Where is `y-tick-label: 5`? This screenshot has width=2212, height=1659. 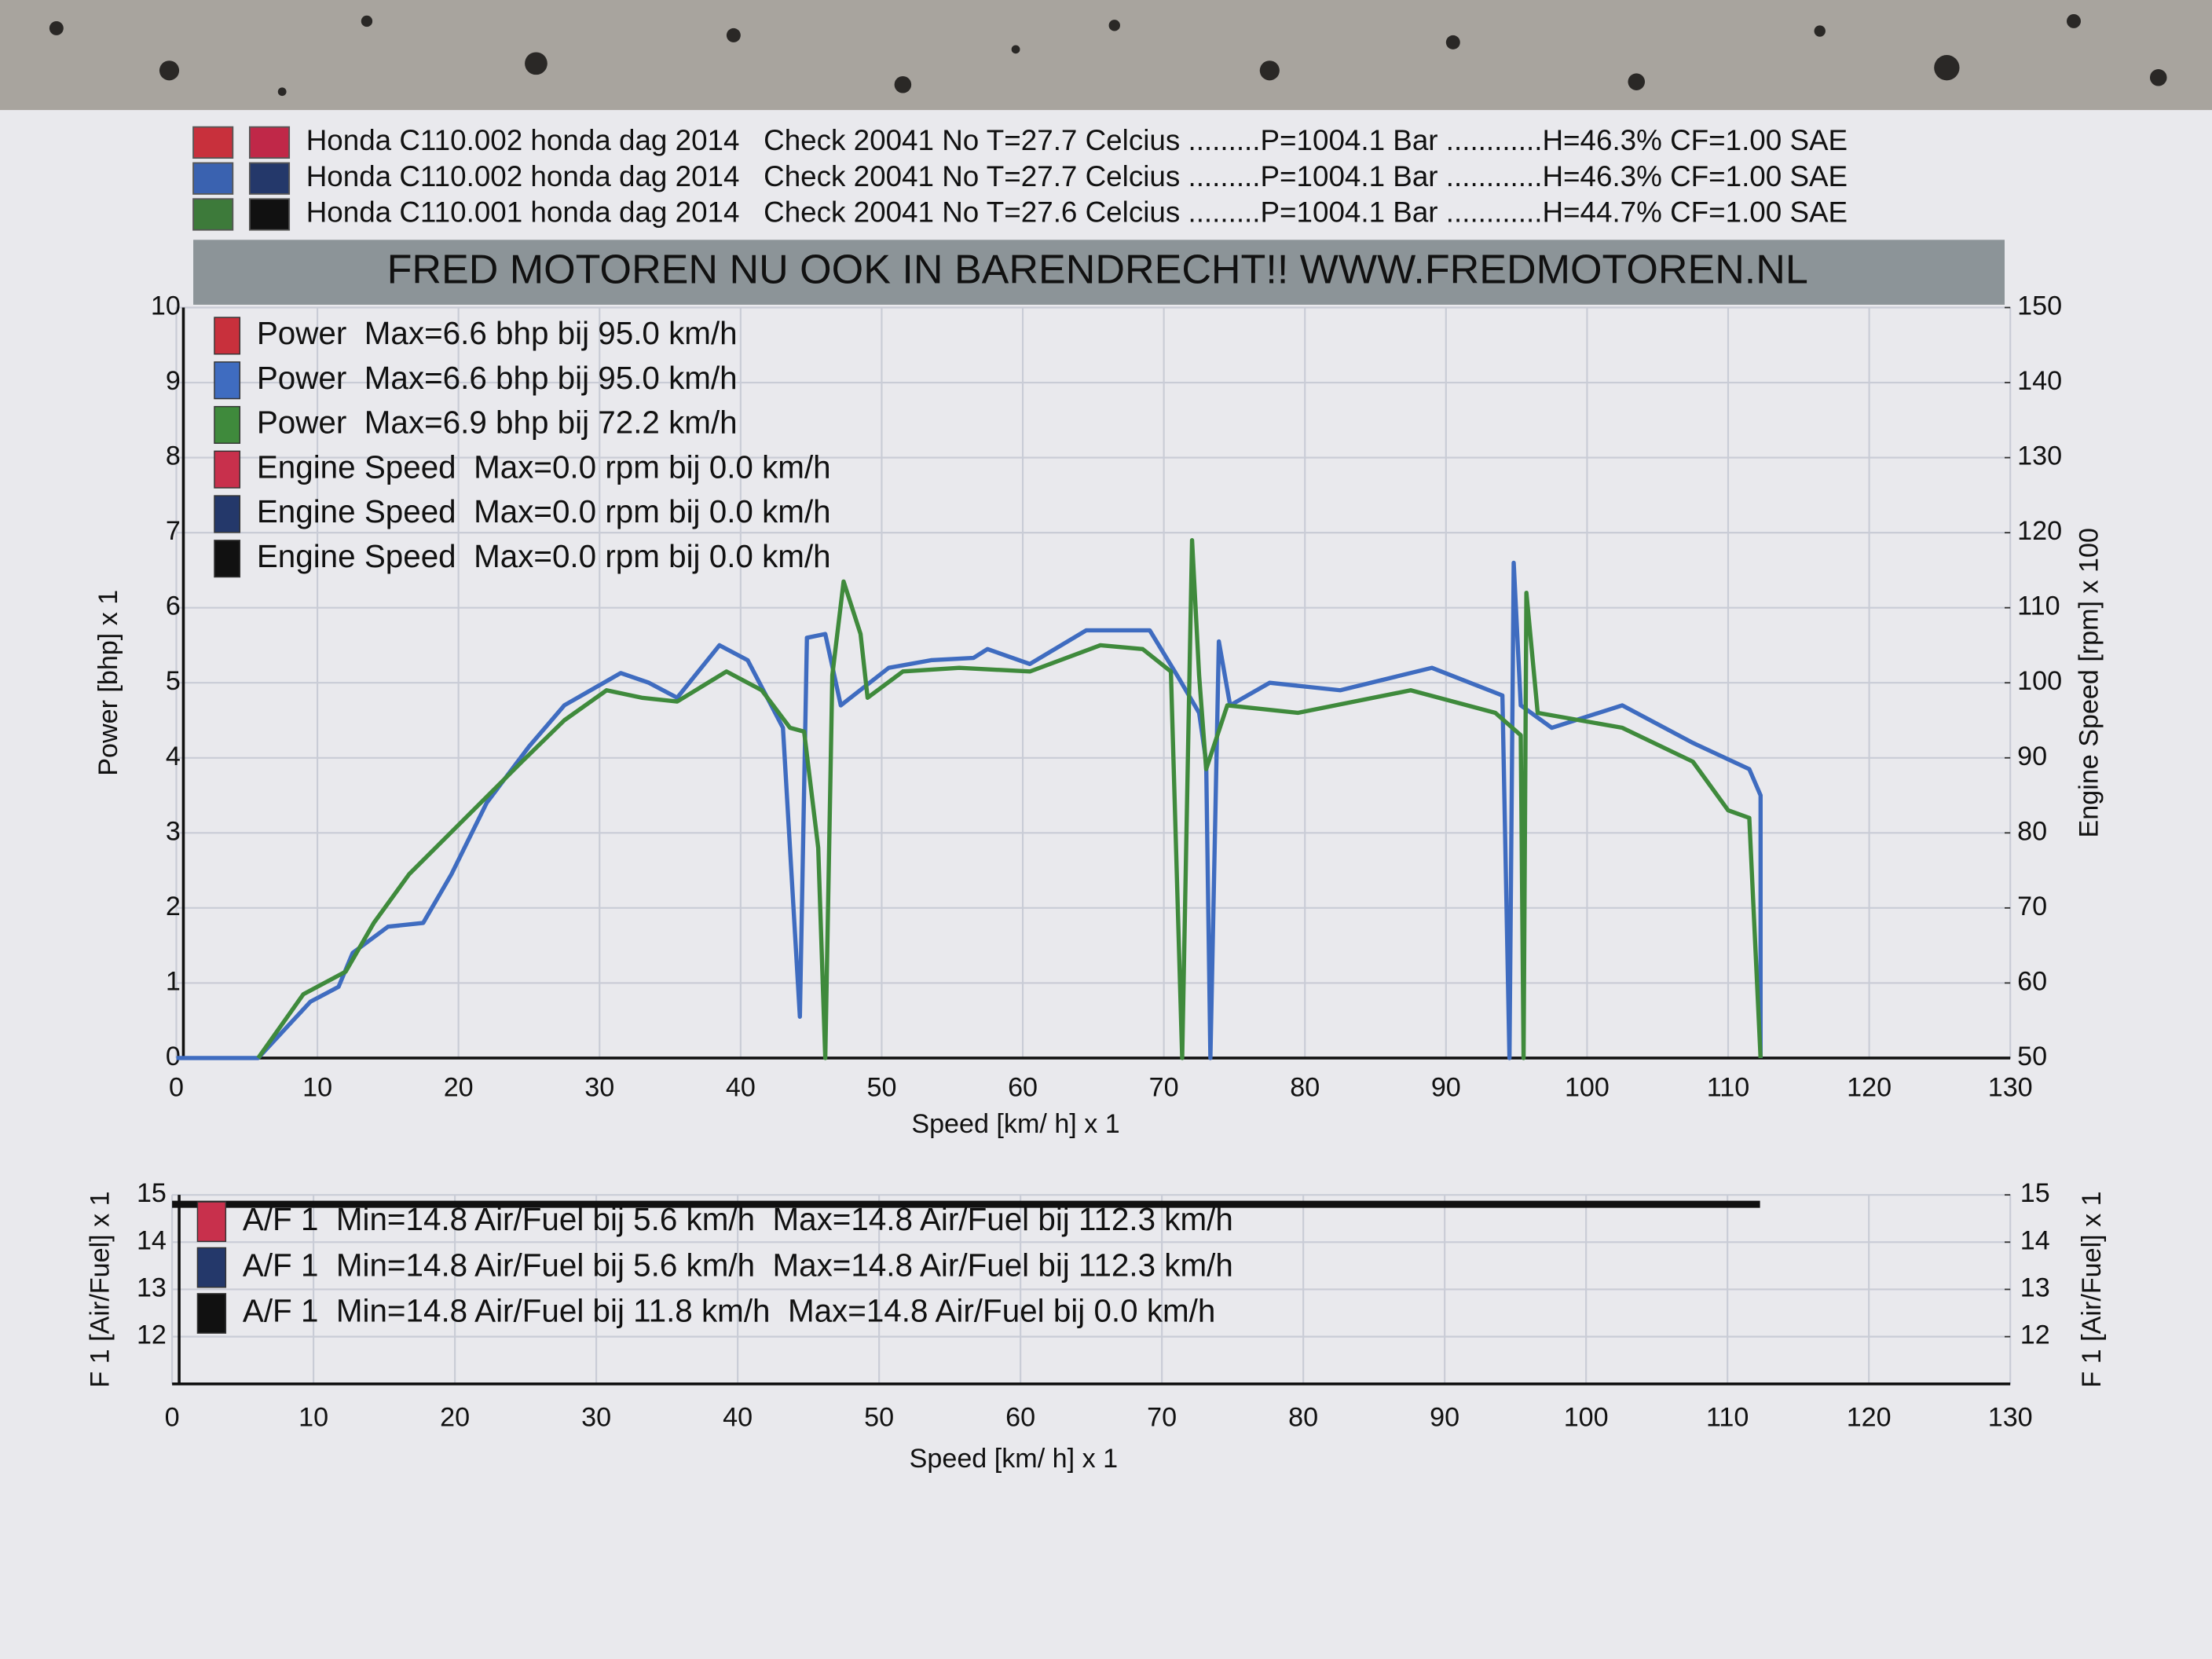
y-tick-label: 5 is located at coordinates (173, 681).